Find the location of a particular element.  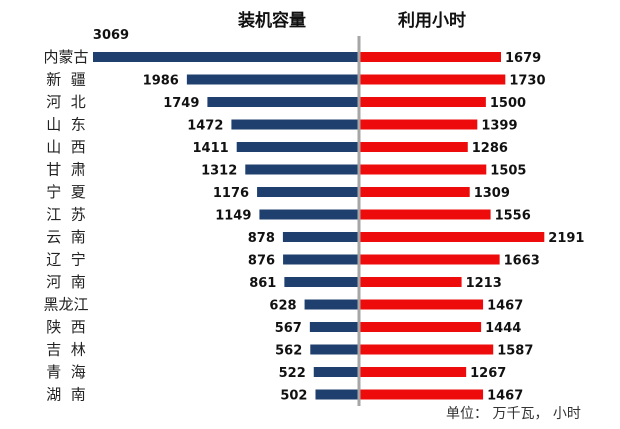

hours-value-label: 2191 is located at coordinates (566, 238).